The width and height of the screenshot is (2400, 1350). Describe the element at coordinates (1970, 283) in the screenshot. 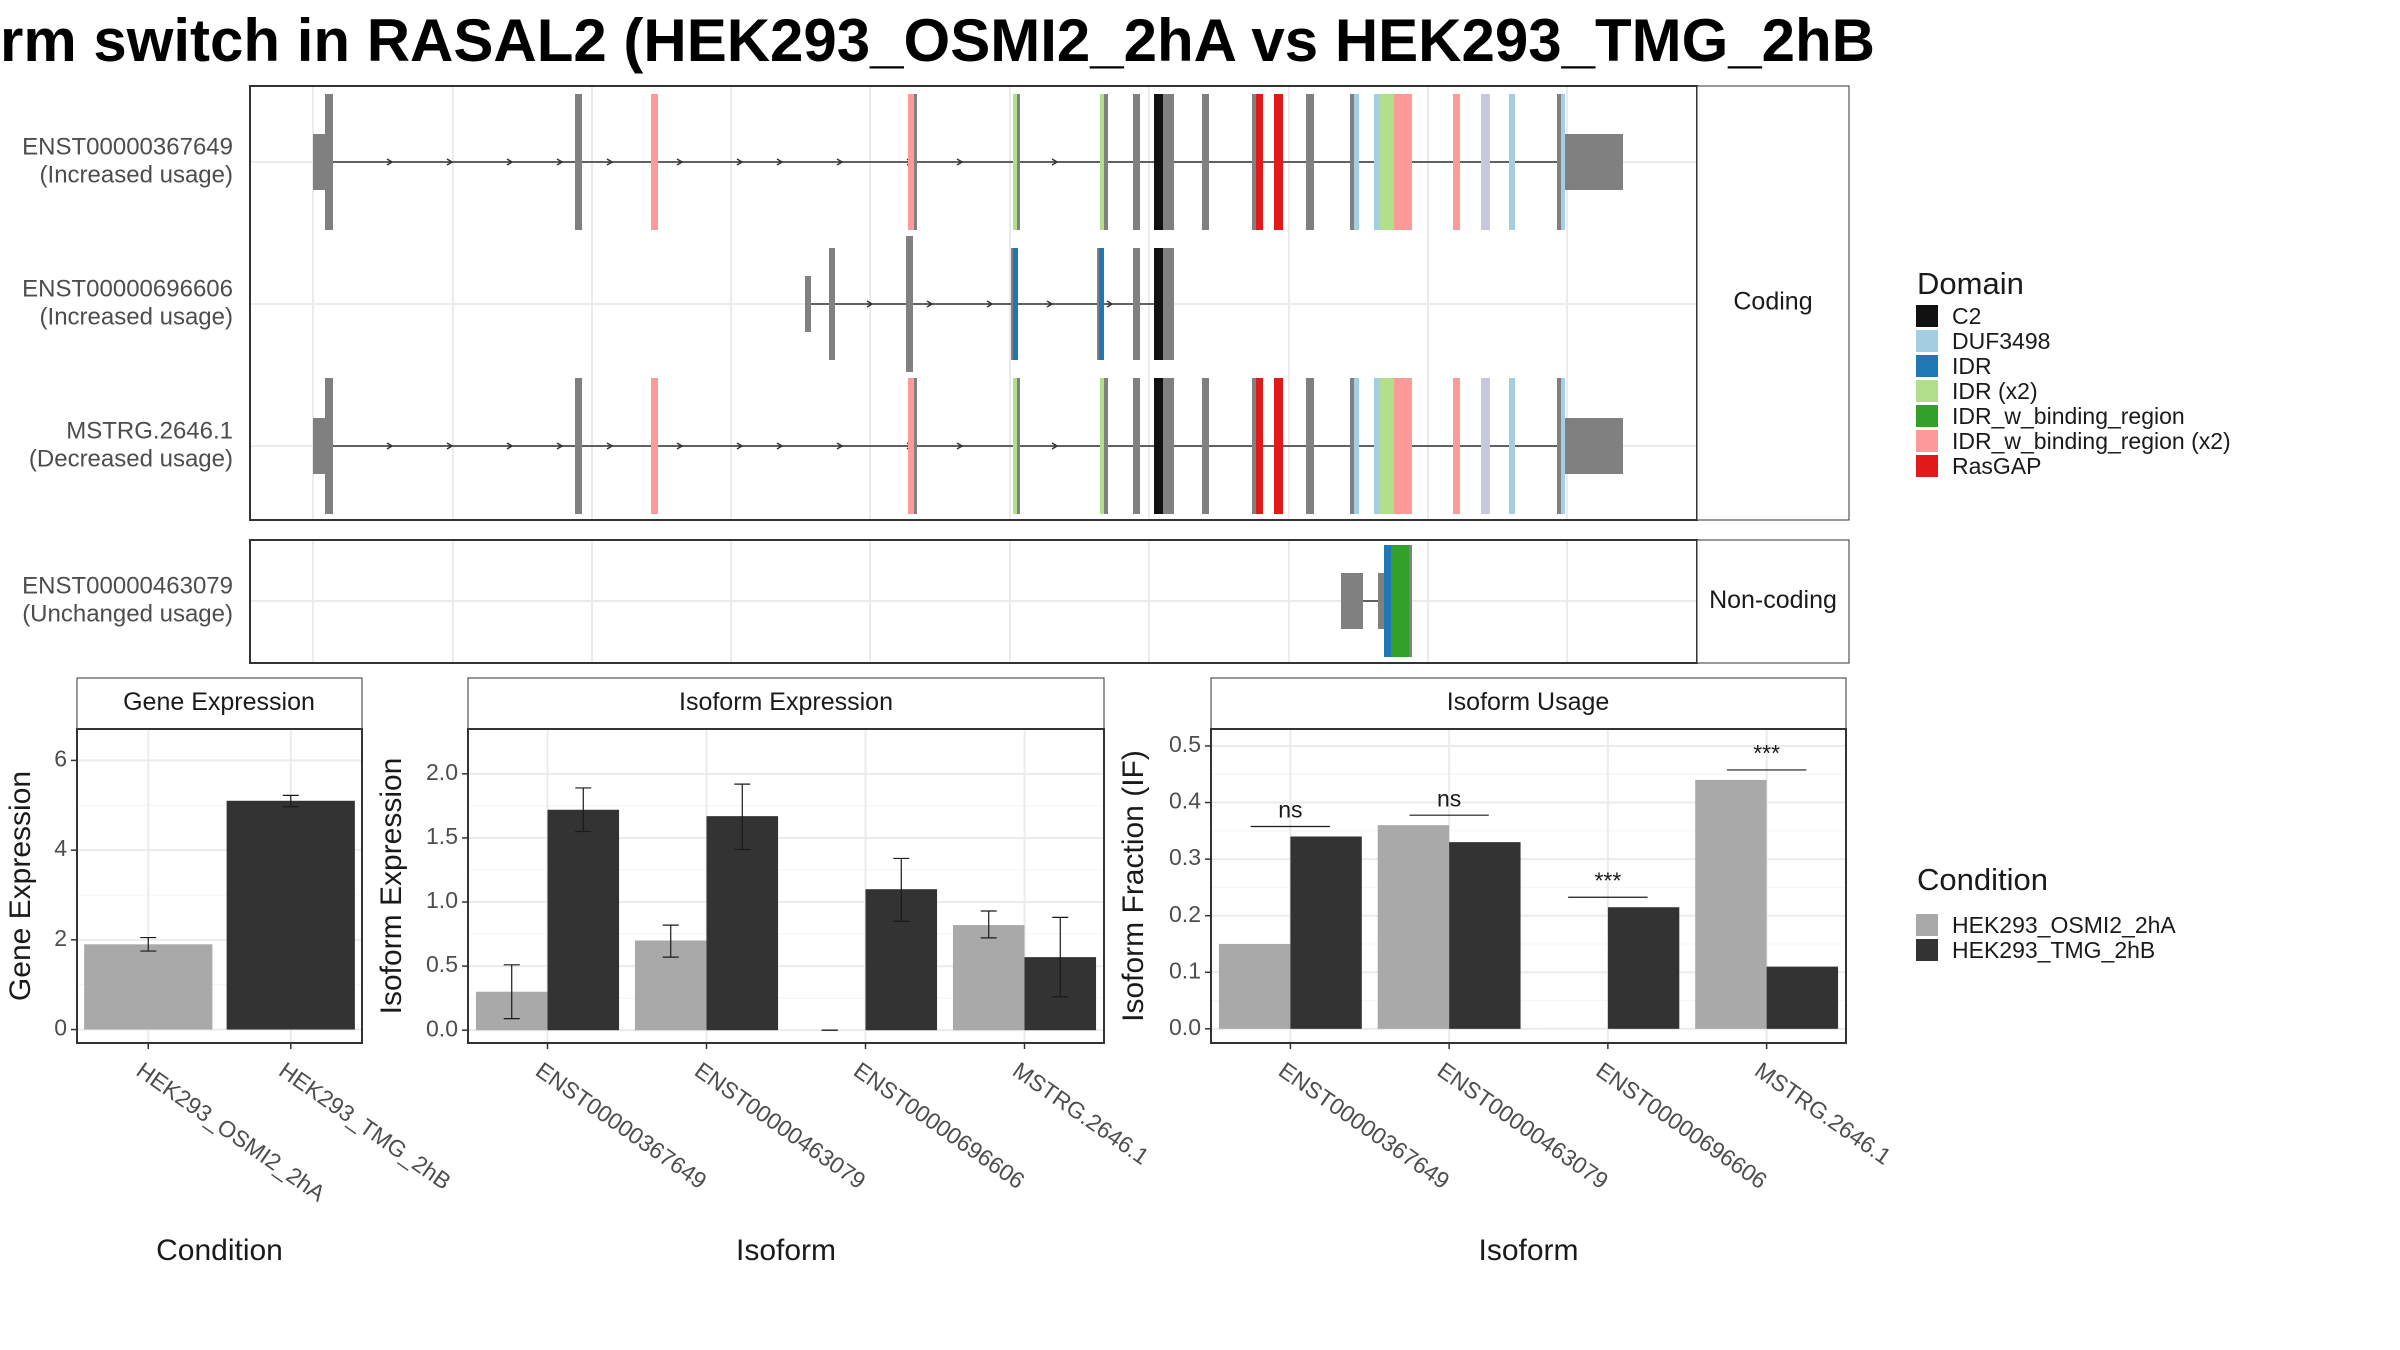

I see `domain-legend-title: Domain` at that location.